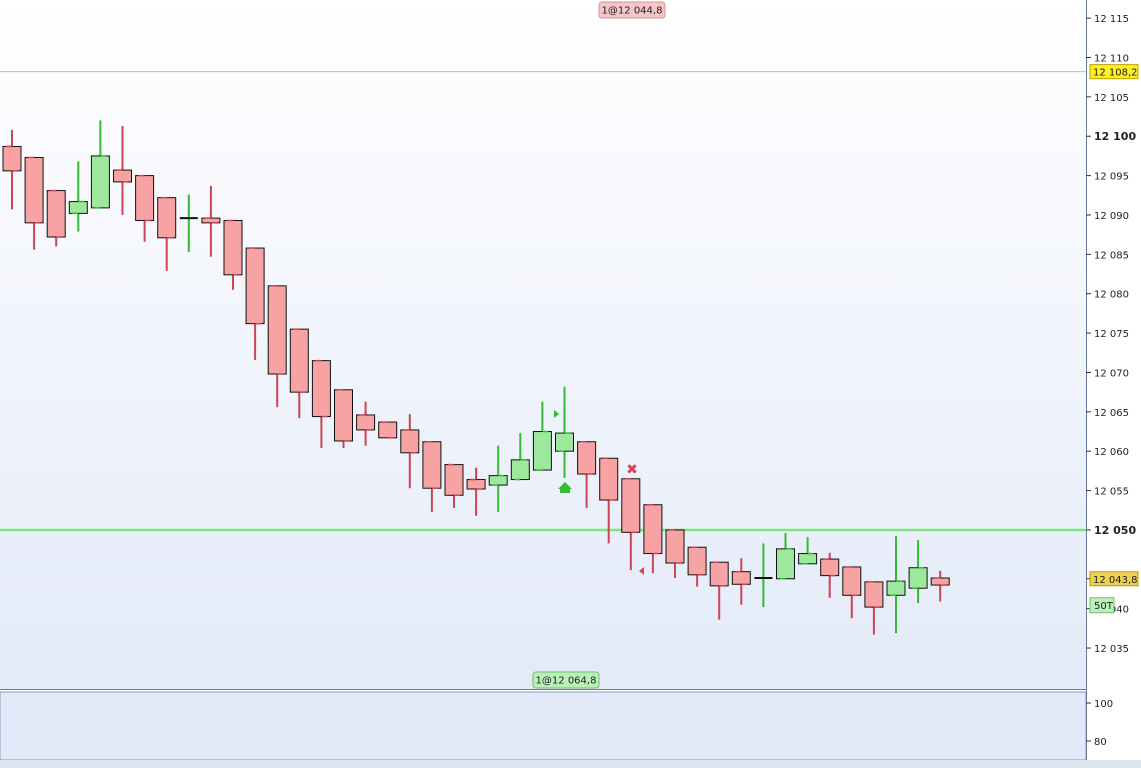  What do you see at coordinates (1111, 413) in the screenshot?
I see `y-tick-label: 12 065` at bounding box center [1111, 413].